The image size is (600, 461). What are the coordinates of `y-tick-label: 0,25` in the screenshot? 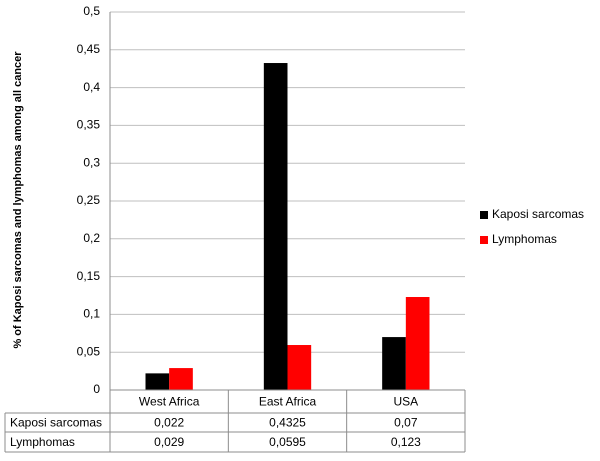 It's located at (89, 200).